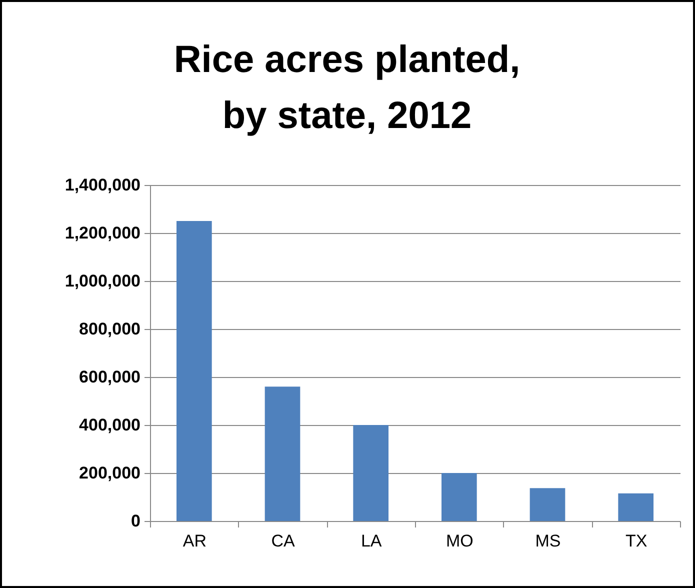  I want to click on x-tick-label: TX, so click(636, 541).